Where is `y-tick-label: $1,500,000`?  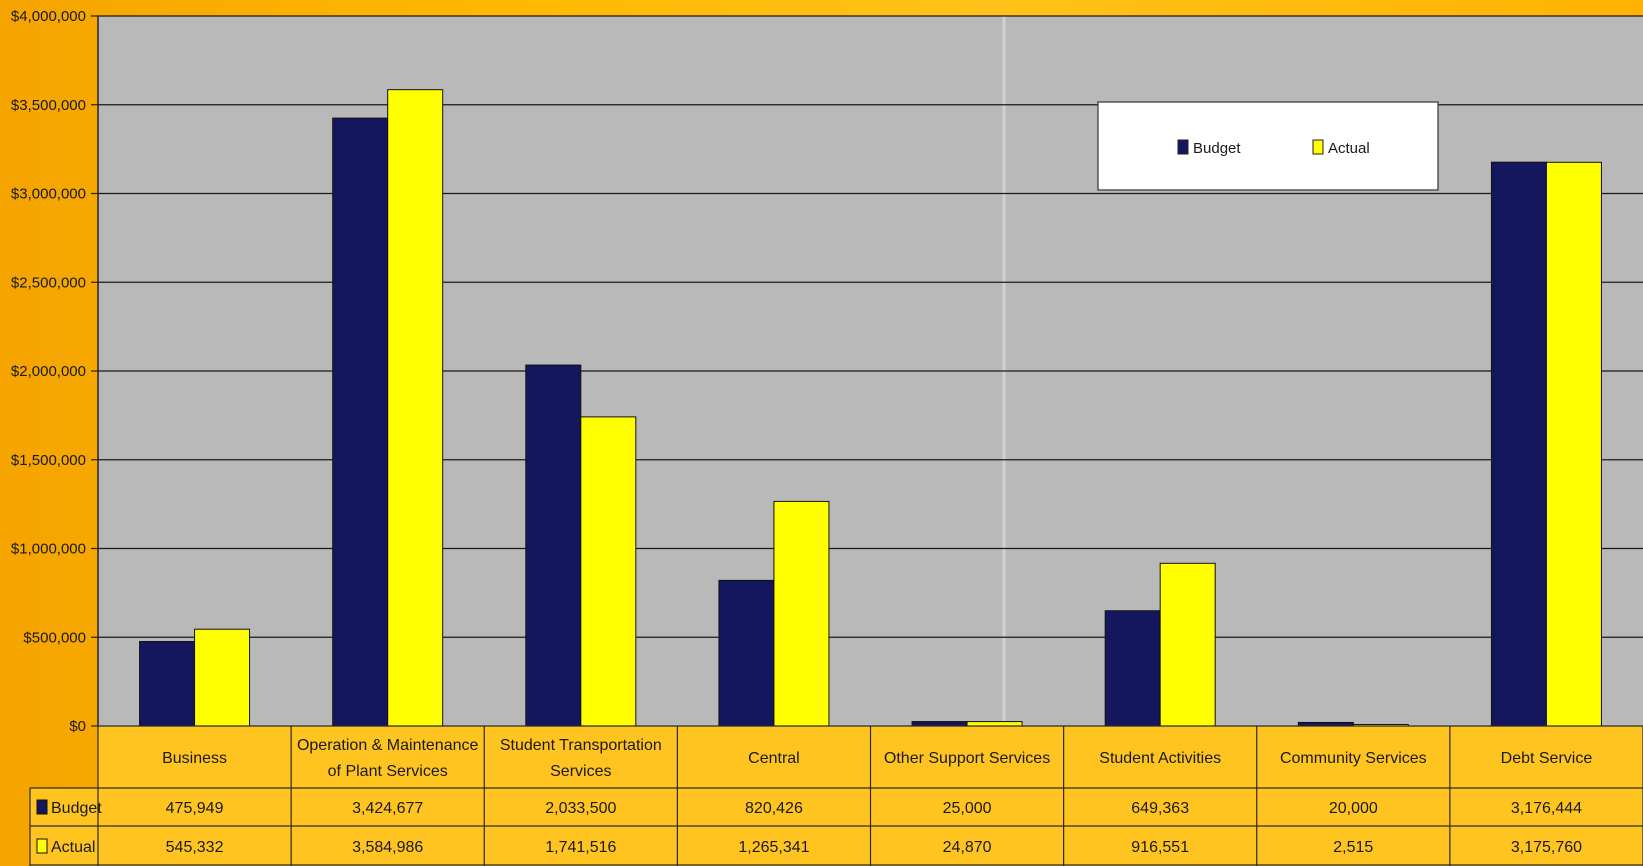
y-tick-label: $1,500,000 is located at coordinates (48, 460).